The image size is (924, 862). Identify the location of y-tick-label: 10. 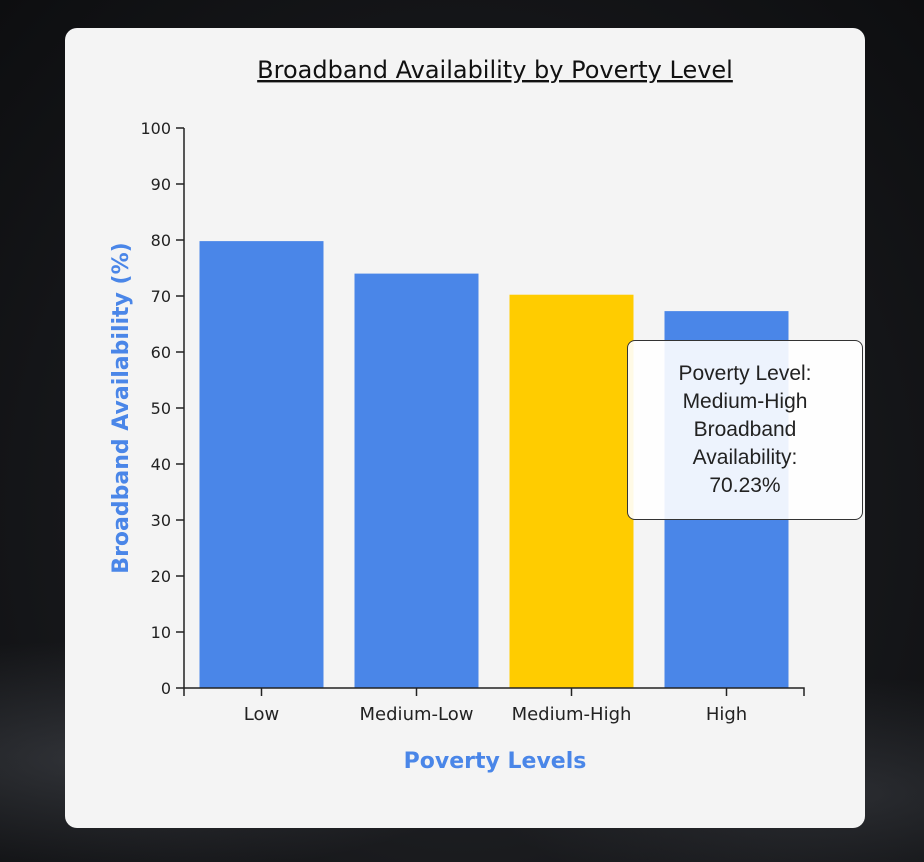
(161, 632).